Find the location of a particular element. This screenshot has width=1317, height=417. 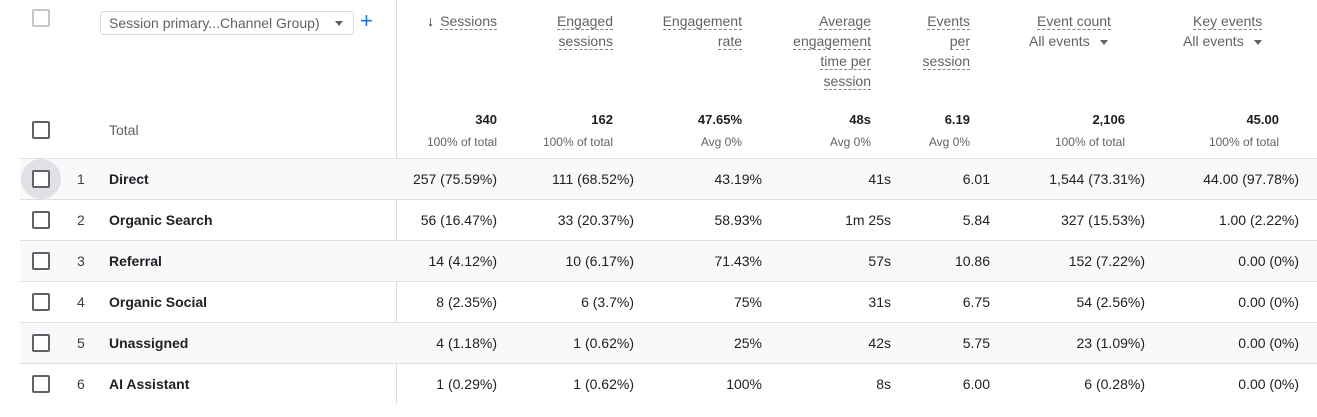

add-dimension-plus-icon: + is located at coordinates (366, 20).